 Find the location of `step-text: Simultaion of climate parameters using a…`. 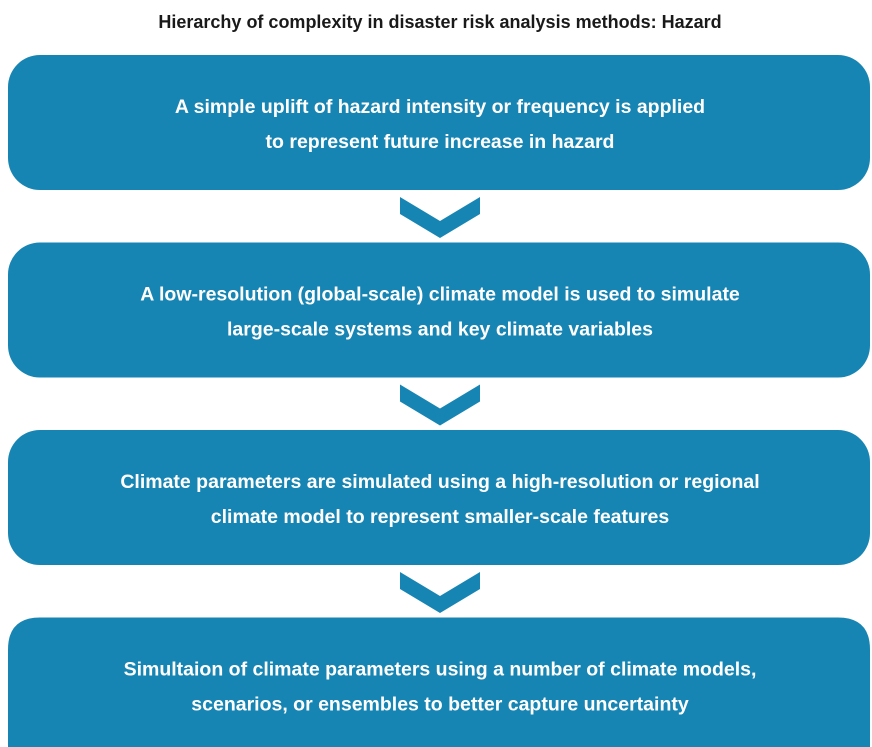

step-text: Simultaion of climate parameters using a… is located at coordinates (440, 670).